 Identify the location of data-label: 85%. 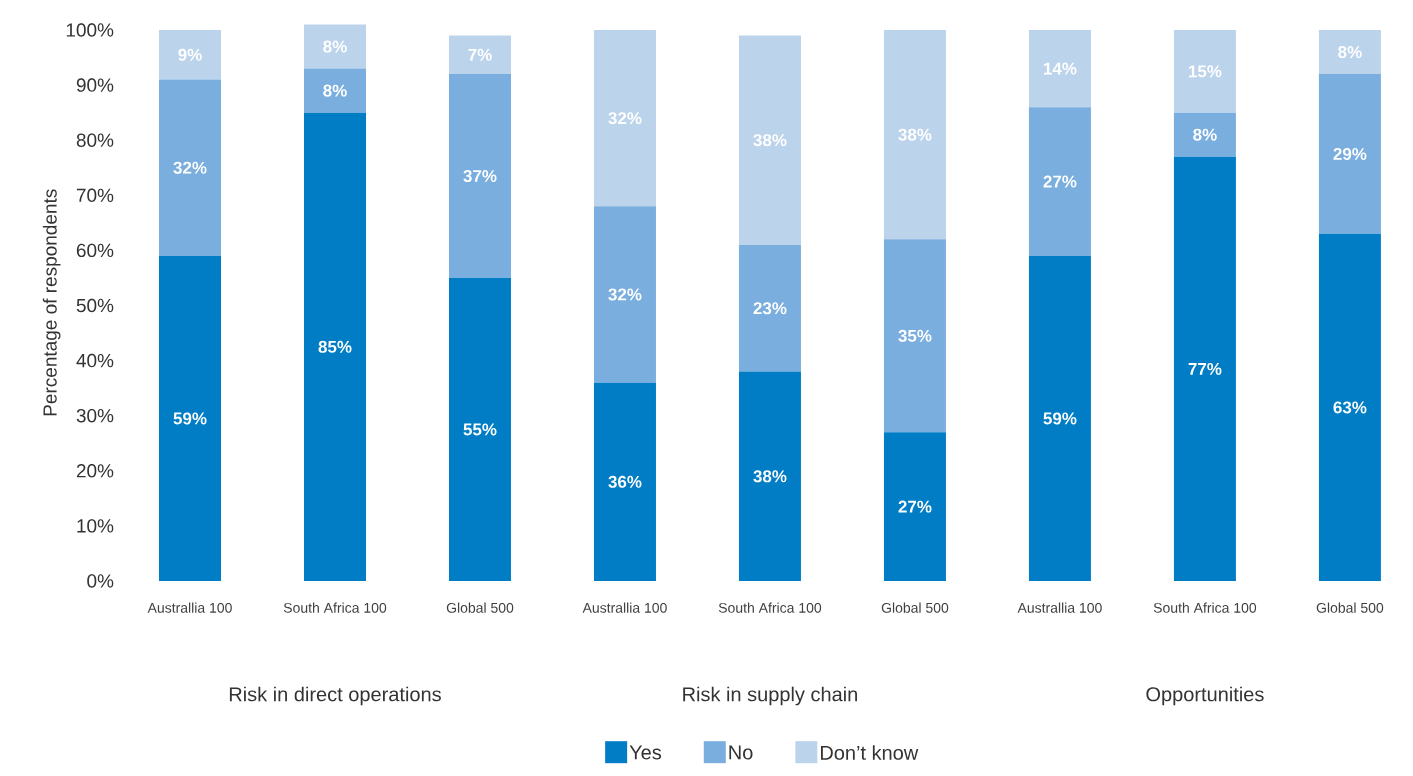
(335, 346).